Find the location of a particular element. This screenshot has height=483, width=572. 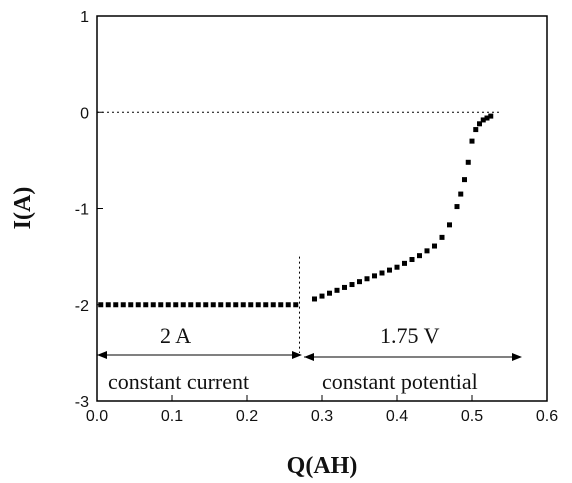

y-axis: 1 0 -1 -2 -3 is located at coordinates (89, 210).